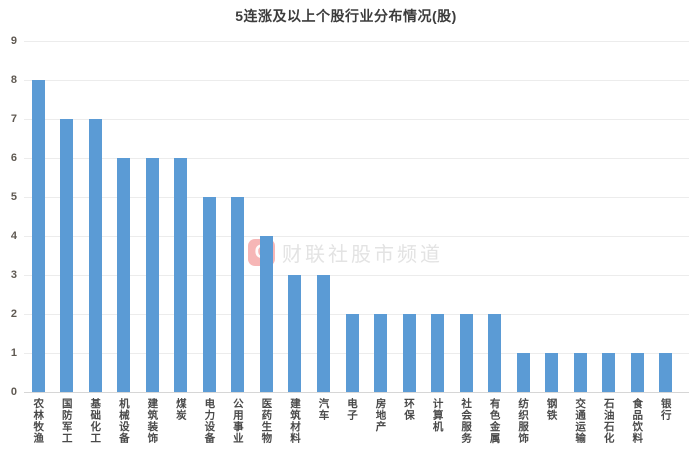  I want to click on y-tick-label: 3, so click(13, 275).